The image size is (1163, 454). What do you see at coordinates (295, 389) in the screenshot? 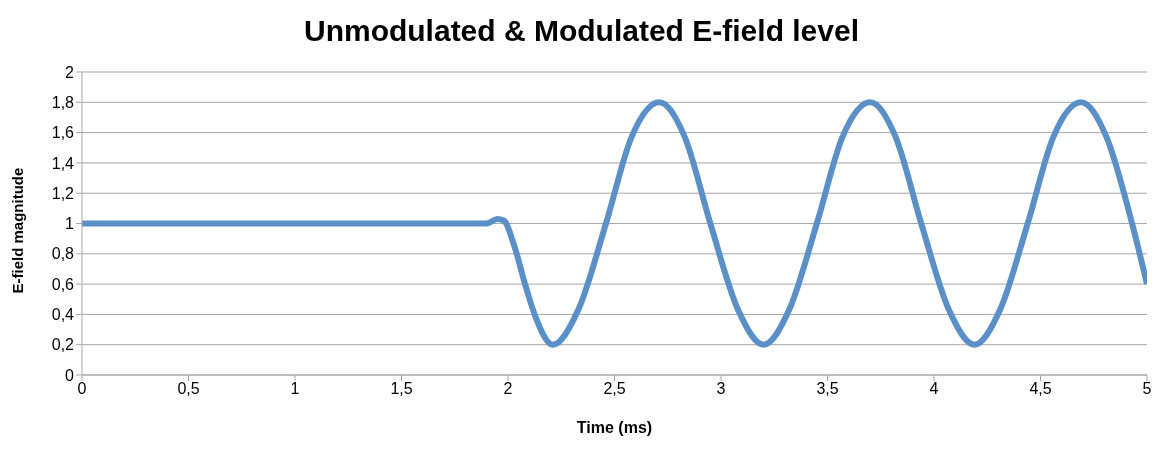
I see `x-tick-label: 1` at bounding box center [295, 389].